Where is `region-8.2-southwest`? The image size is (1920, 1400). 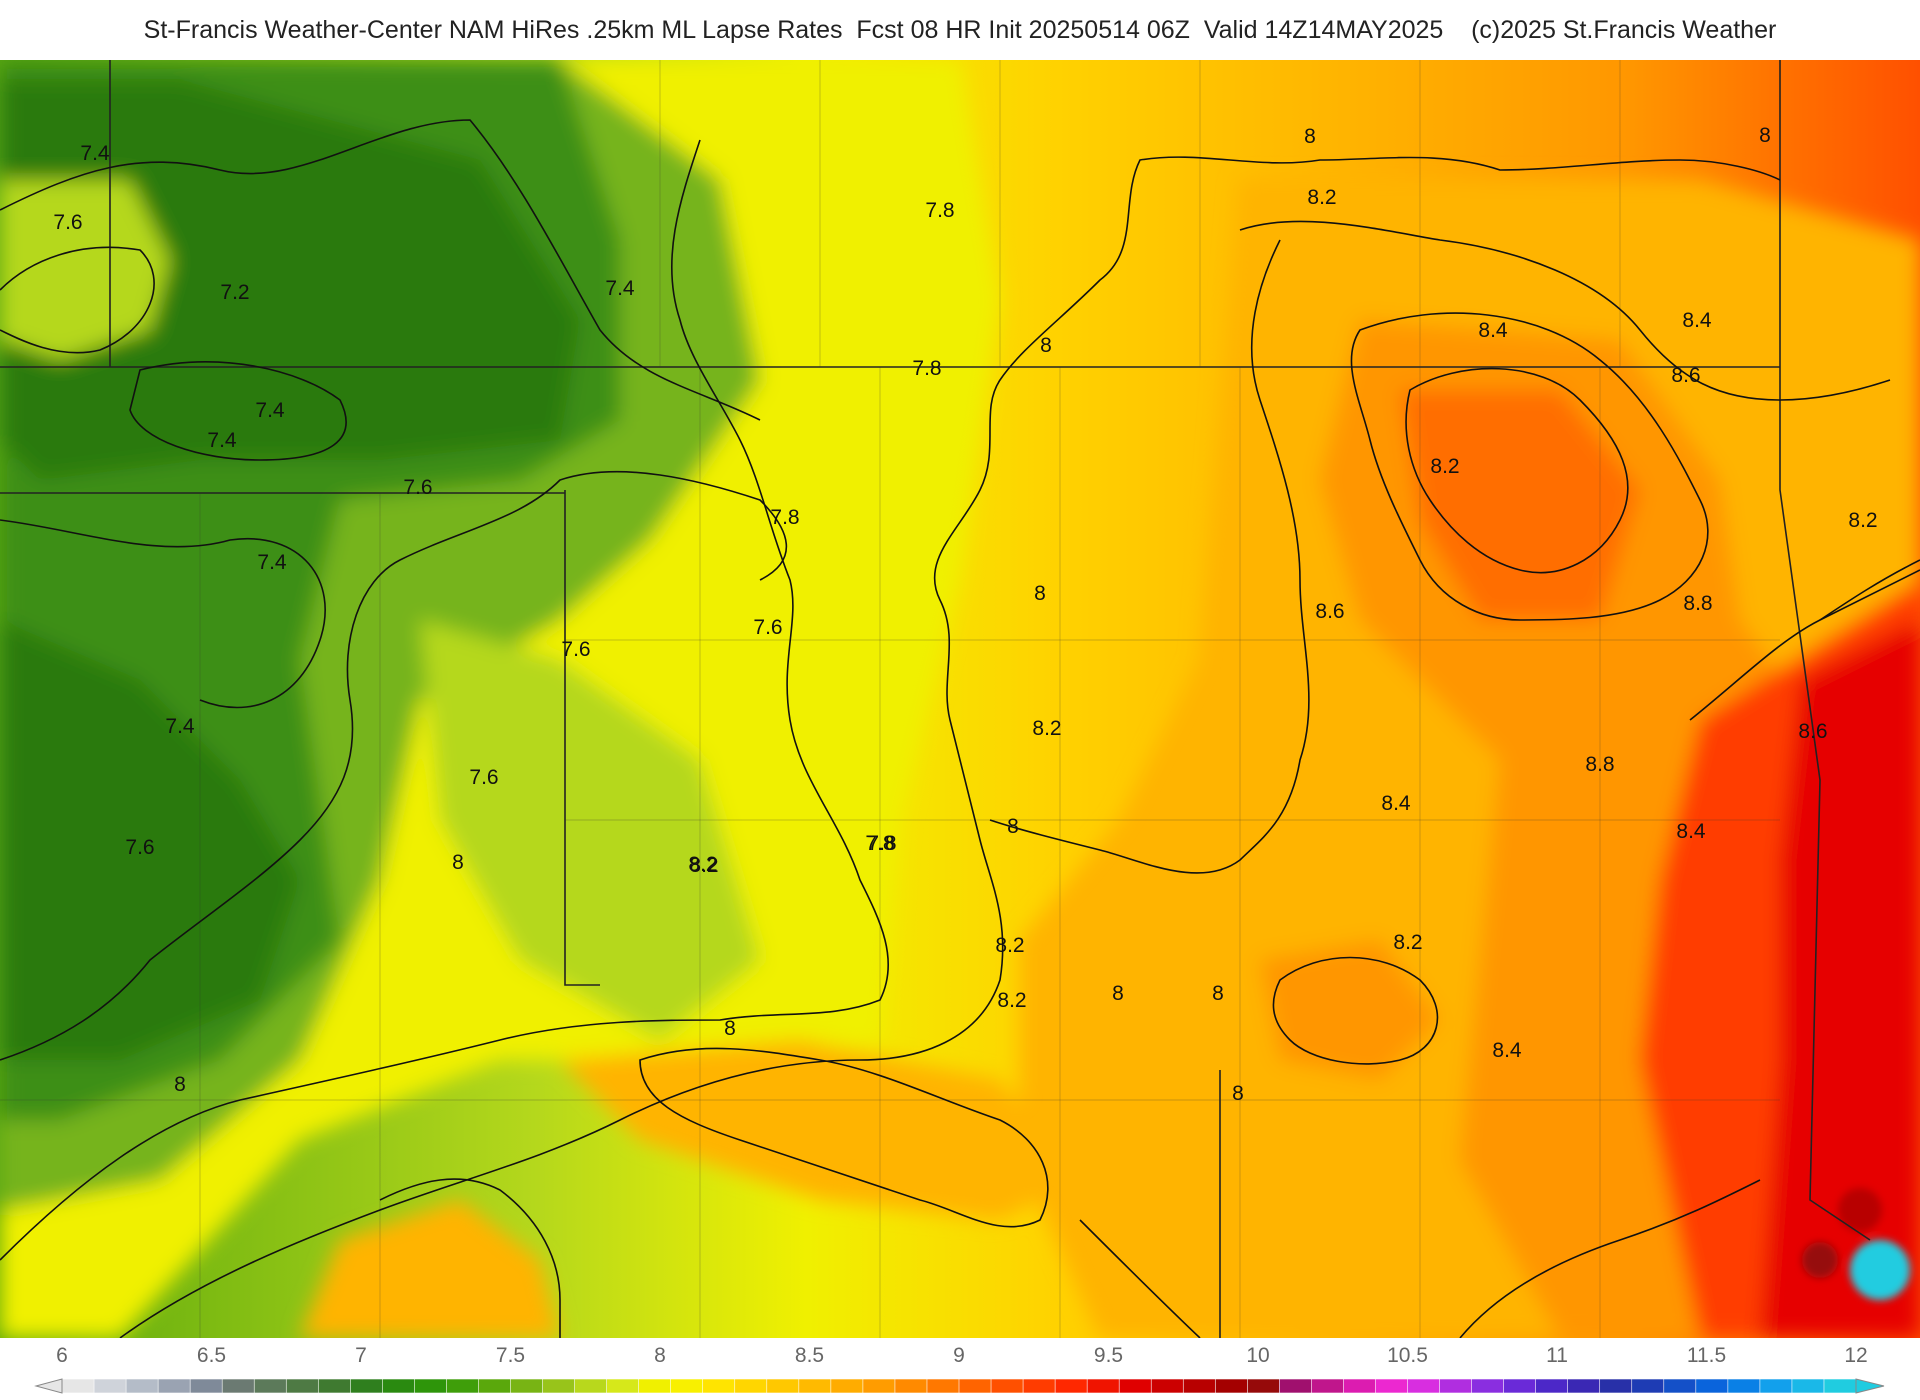 region-8.2-southwest is located at coordinates (430, 1269).